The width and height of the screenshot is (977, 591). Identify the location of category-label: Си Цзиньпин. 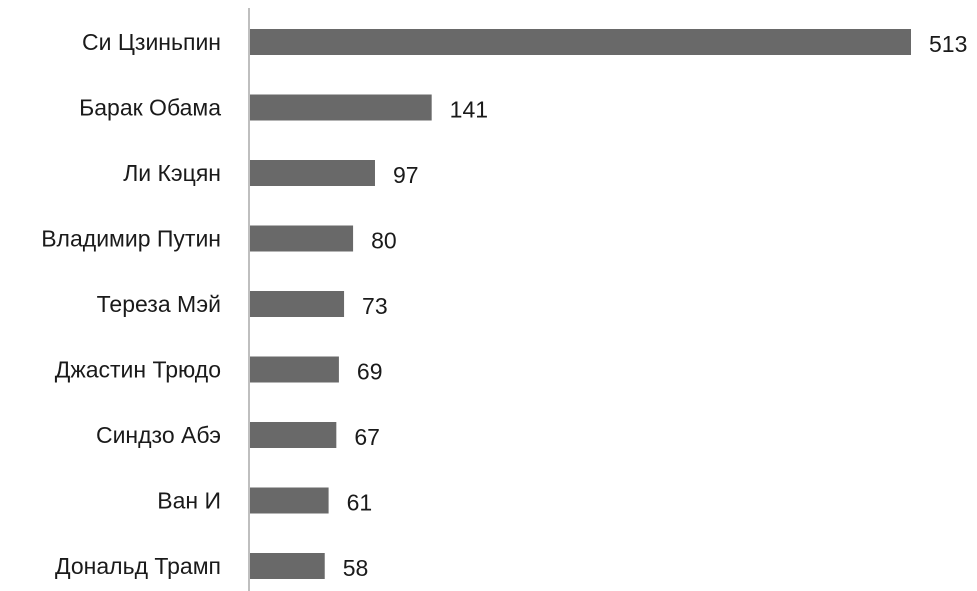
(151, 42).